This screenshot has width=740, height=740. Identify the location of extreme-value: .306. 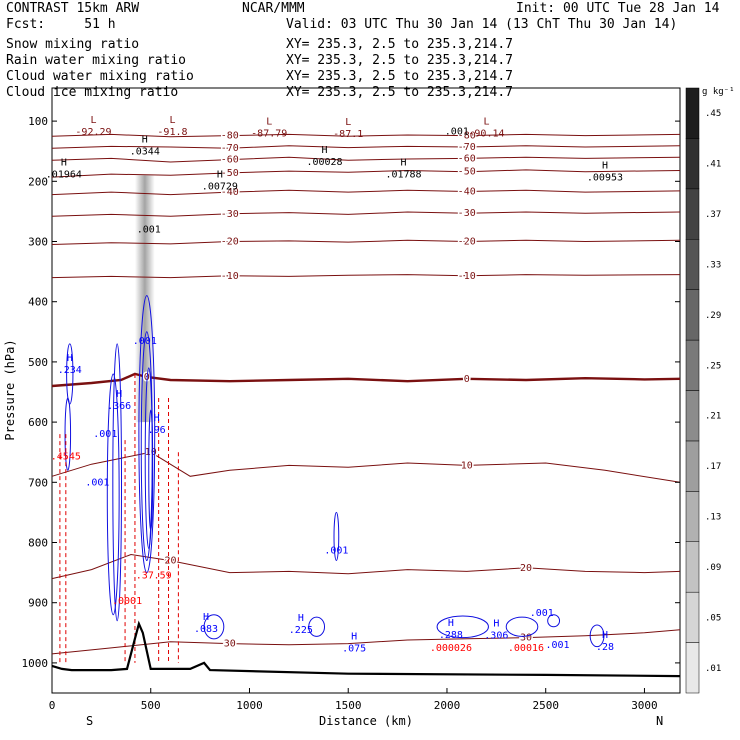
(496, 635).